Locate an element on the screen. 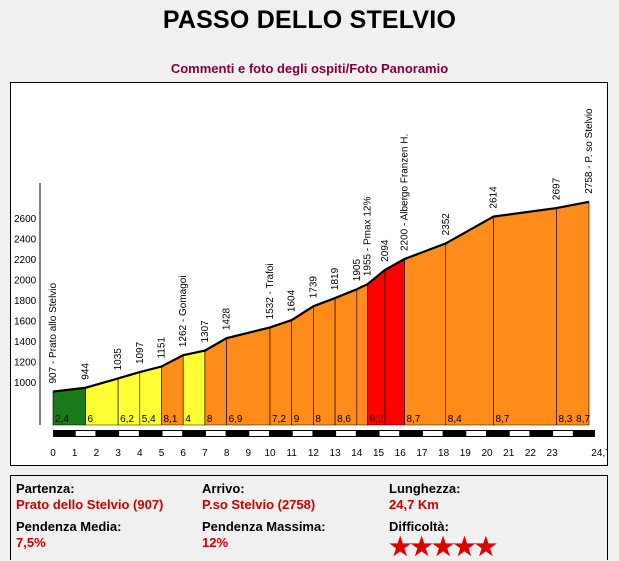 This screenshot has width=619, height=561. difficulty-star-icons: ★★★★★ is located at coordinates (443, 547).